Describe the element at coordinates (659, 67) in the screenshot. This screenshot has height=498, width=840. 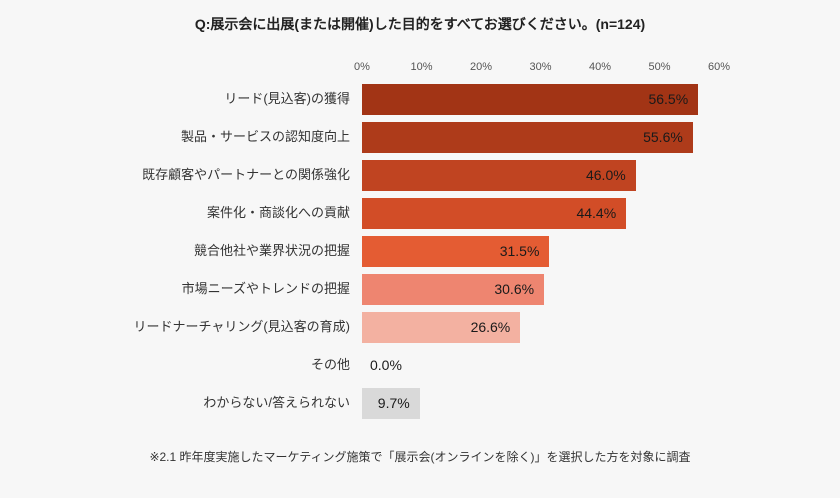
I see `axis-tick: 50%` at that location.